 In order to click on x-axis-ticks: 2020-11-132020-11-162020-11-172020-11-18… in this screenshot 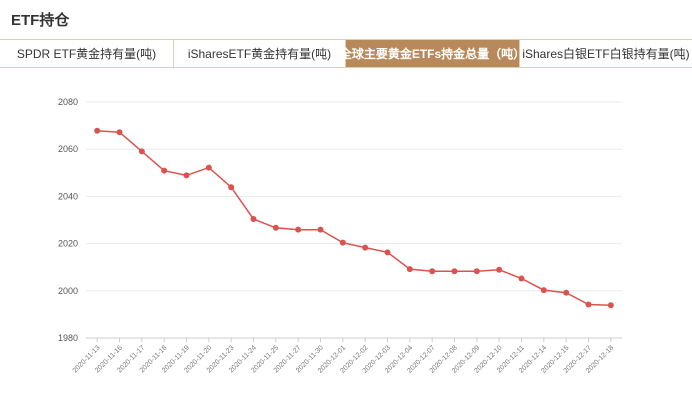, I will do `click(343, 356)`.